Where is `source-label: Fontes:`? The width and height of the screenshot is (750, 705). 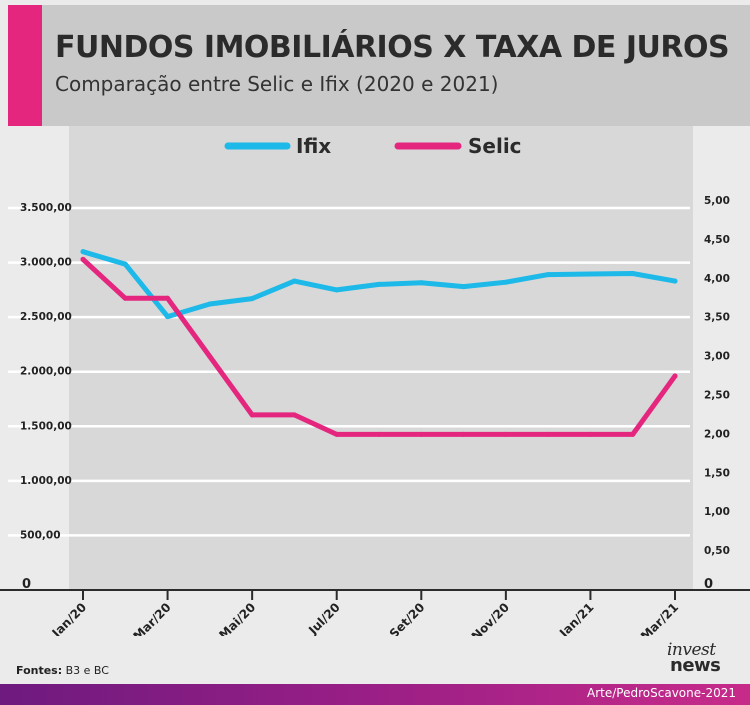 source-label: Fontes: is located at coordinates (39, 670).